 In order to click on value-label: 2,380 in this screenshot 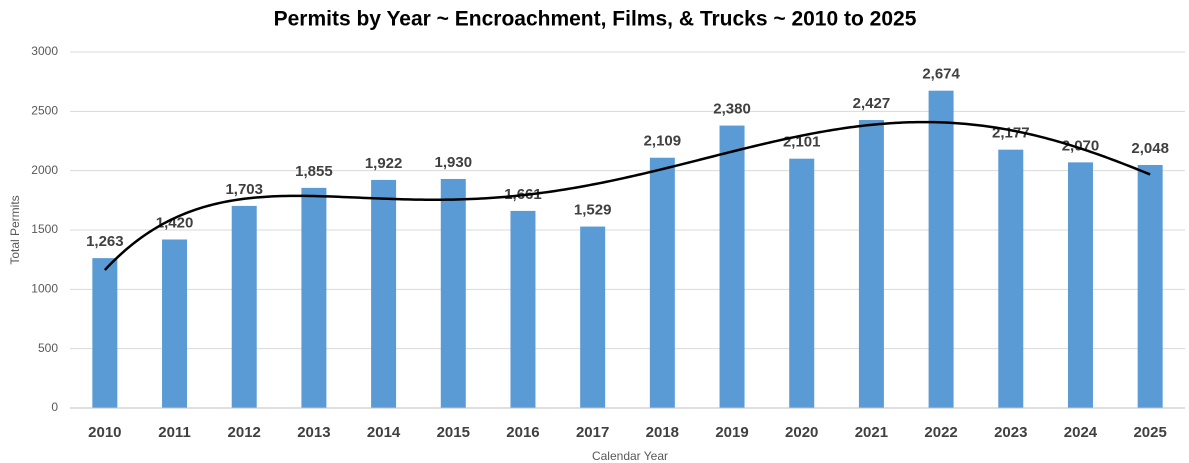, I will do `click(732, 109)`.